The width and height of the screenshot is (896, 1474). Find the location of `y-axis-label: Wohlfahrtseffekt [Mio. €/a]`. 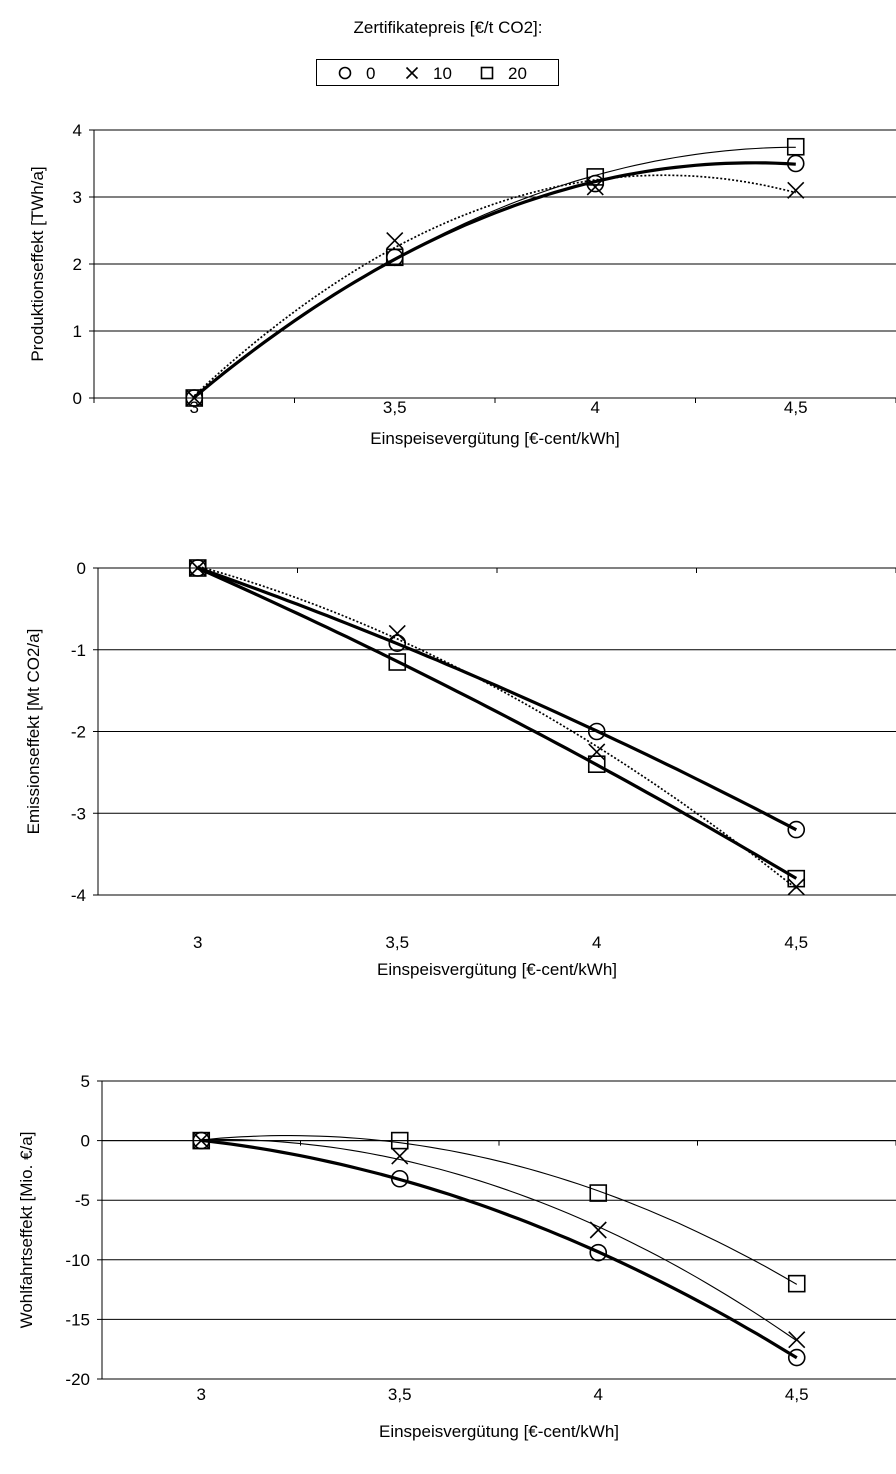

y-axis-label: Wohlfahrtseffekt [Mio. €/a] is located at coordinates (26, 1230).